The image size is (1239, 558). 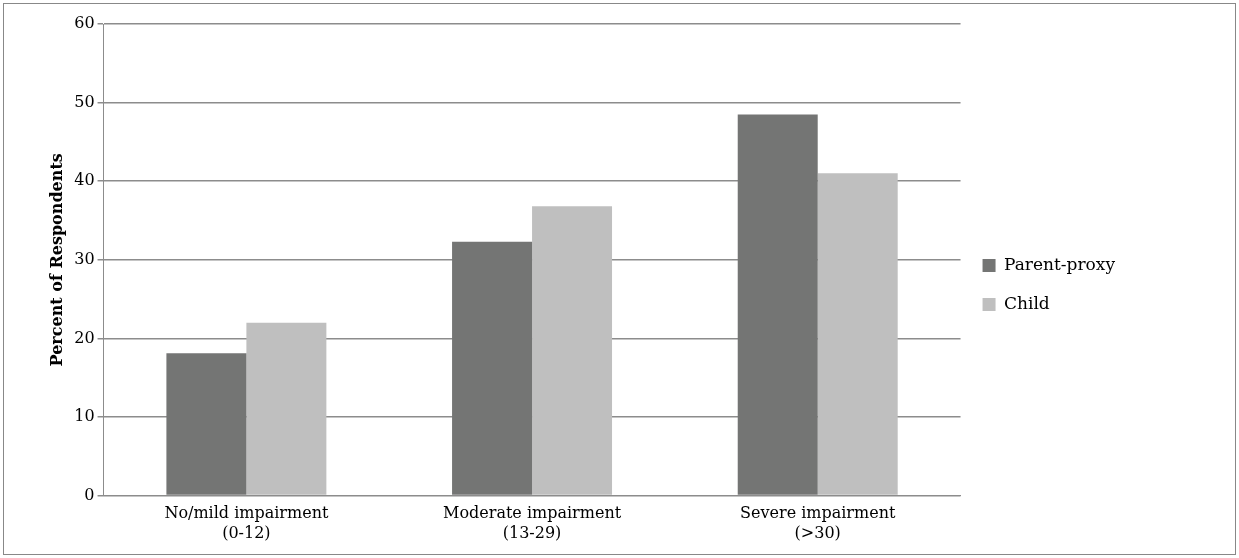 What do you see at coordinates (1027, 302) in the screenshot?
I see `legend-label: Child` at bounding box center [1027, 302].